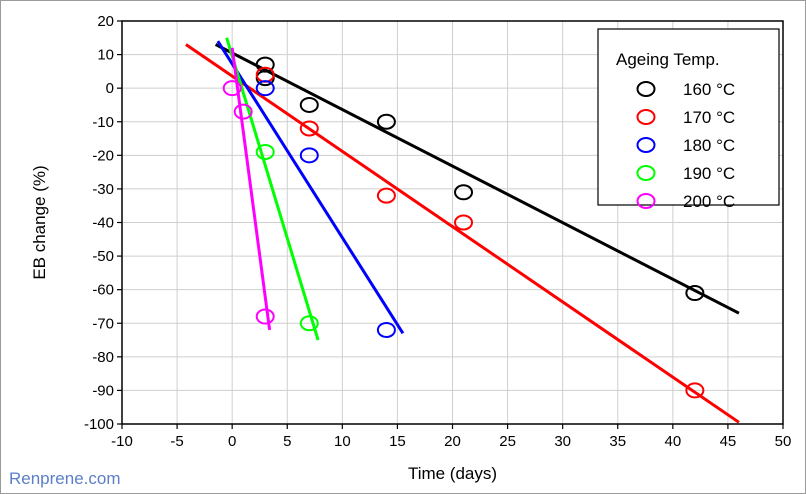 The width and height of the screenshot is (806, 494). I want to click on x-tick-label: 5, so click(287, 441).